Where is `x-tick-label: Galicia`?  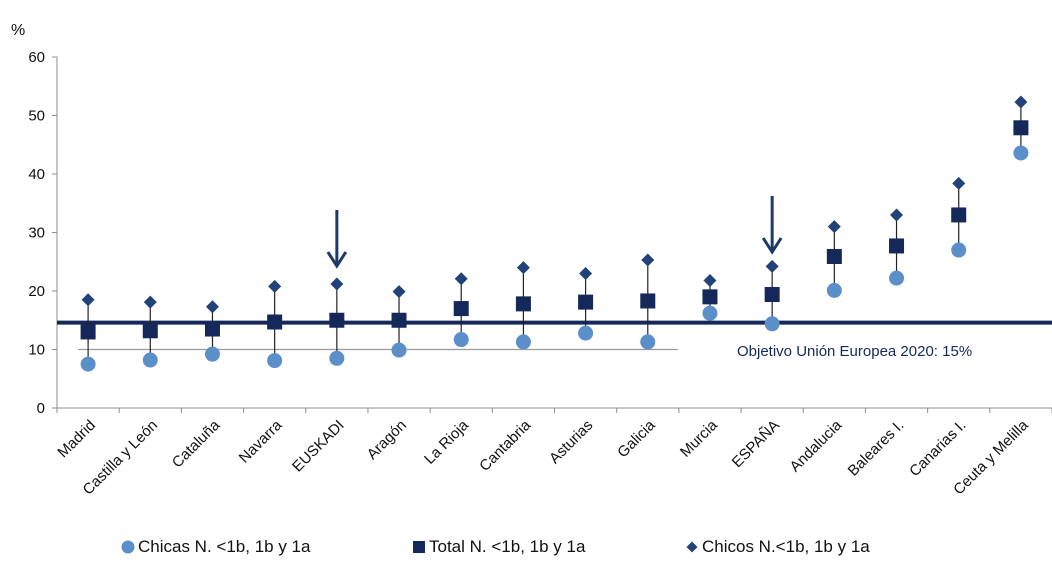 x-tick-label: Galicia is located at coordinates (636, 438).